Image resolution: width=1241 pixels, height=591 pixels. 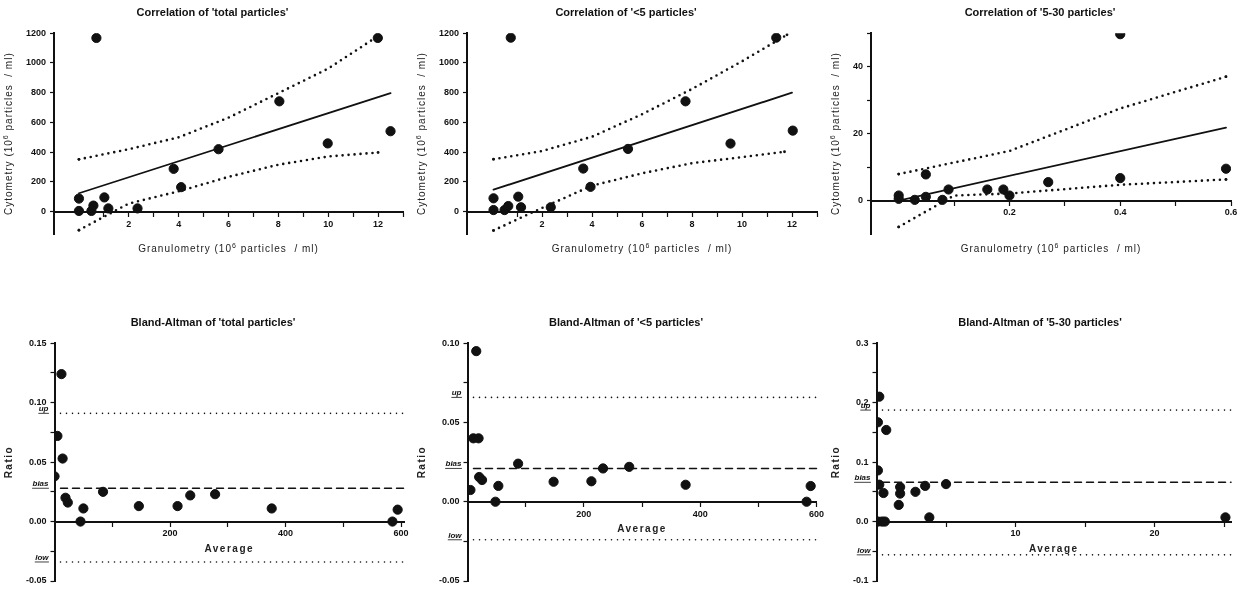 What do you see at coordinates (858, 66) in the screenshot?
I see `y-tick-label: 40` at bounding box center [858, 66].